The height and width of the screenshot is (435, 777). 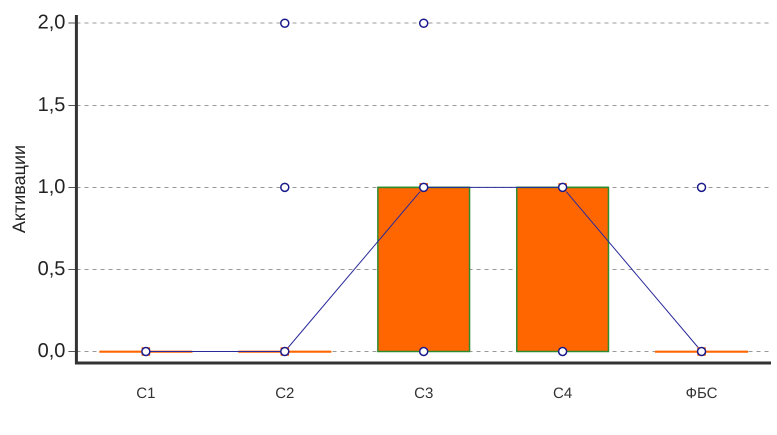 What do you see at coordinates (702, 393) in the screenshot?
I see `x-tick-label: ФБС` at bounding box center [702, 393].